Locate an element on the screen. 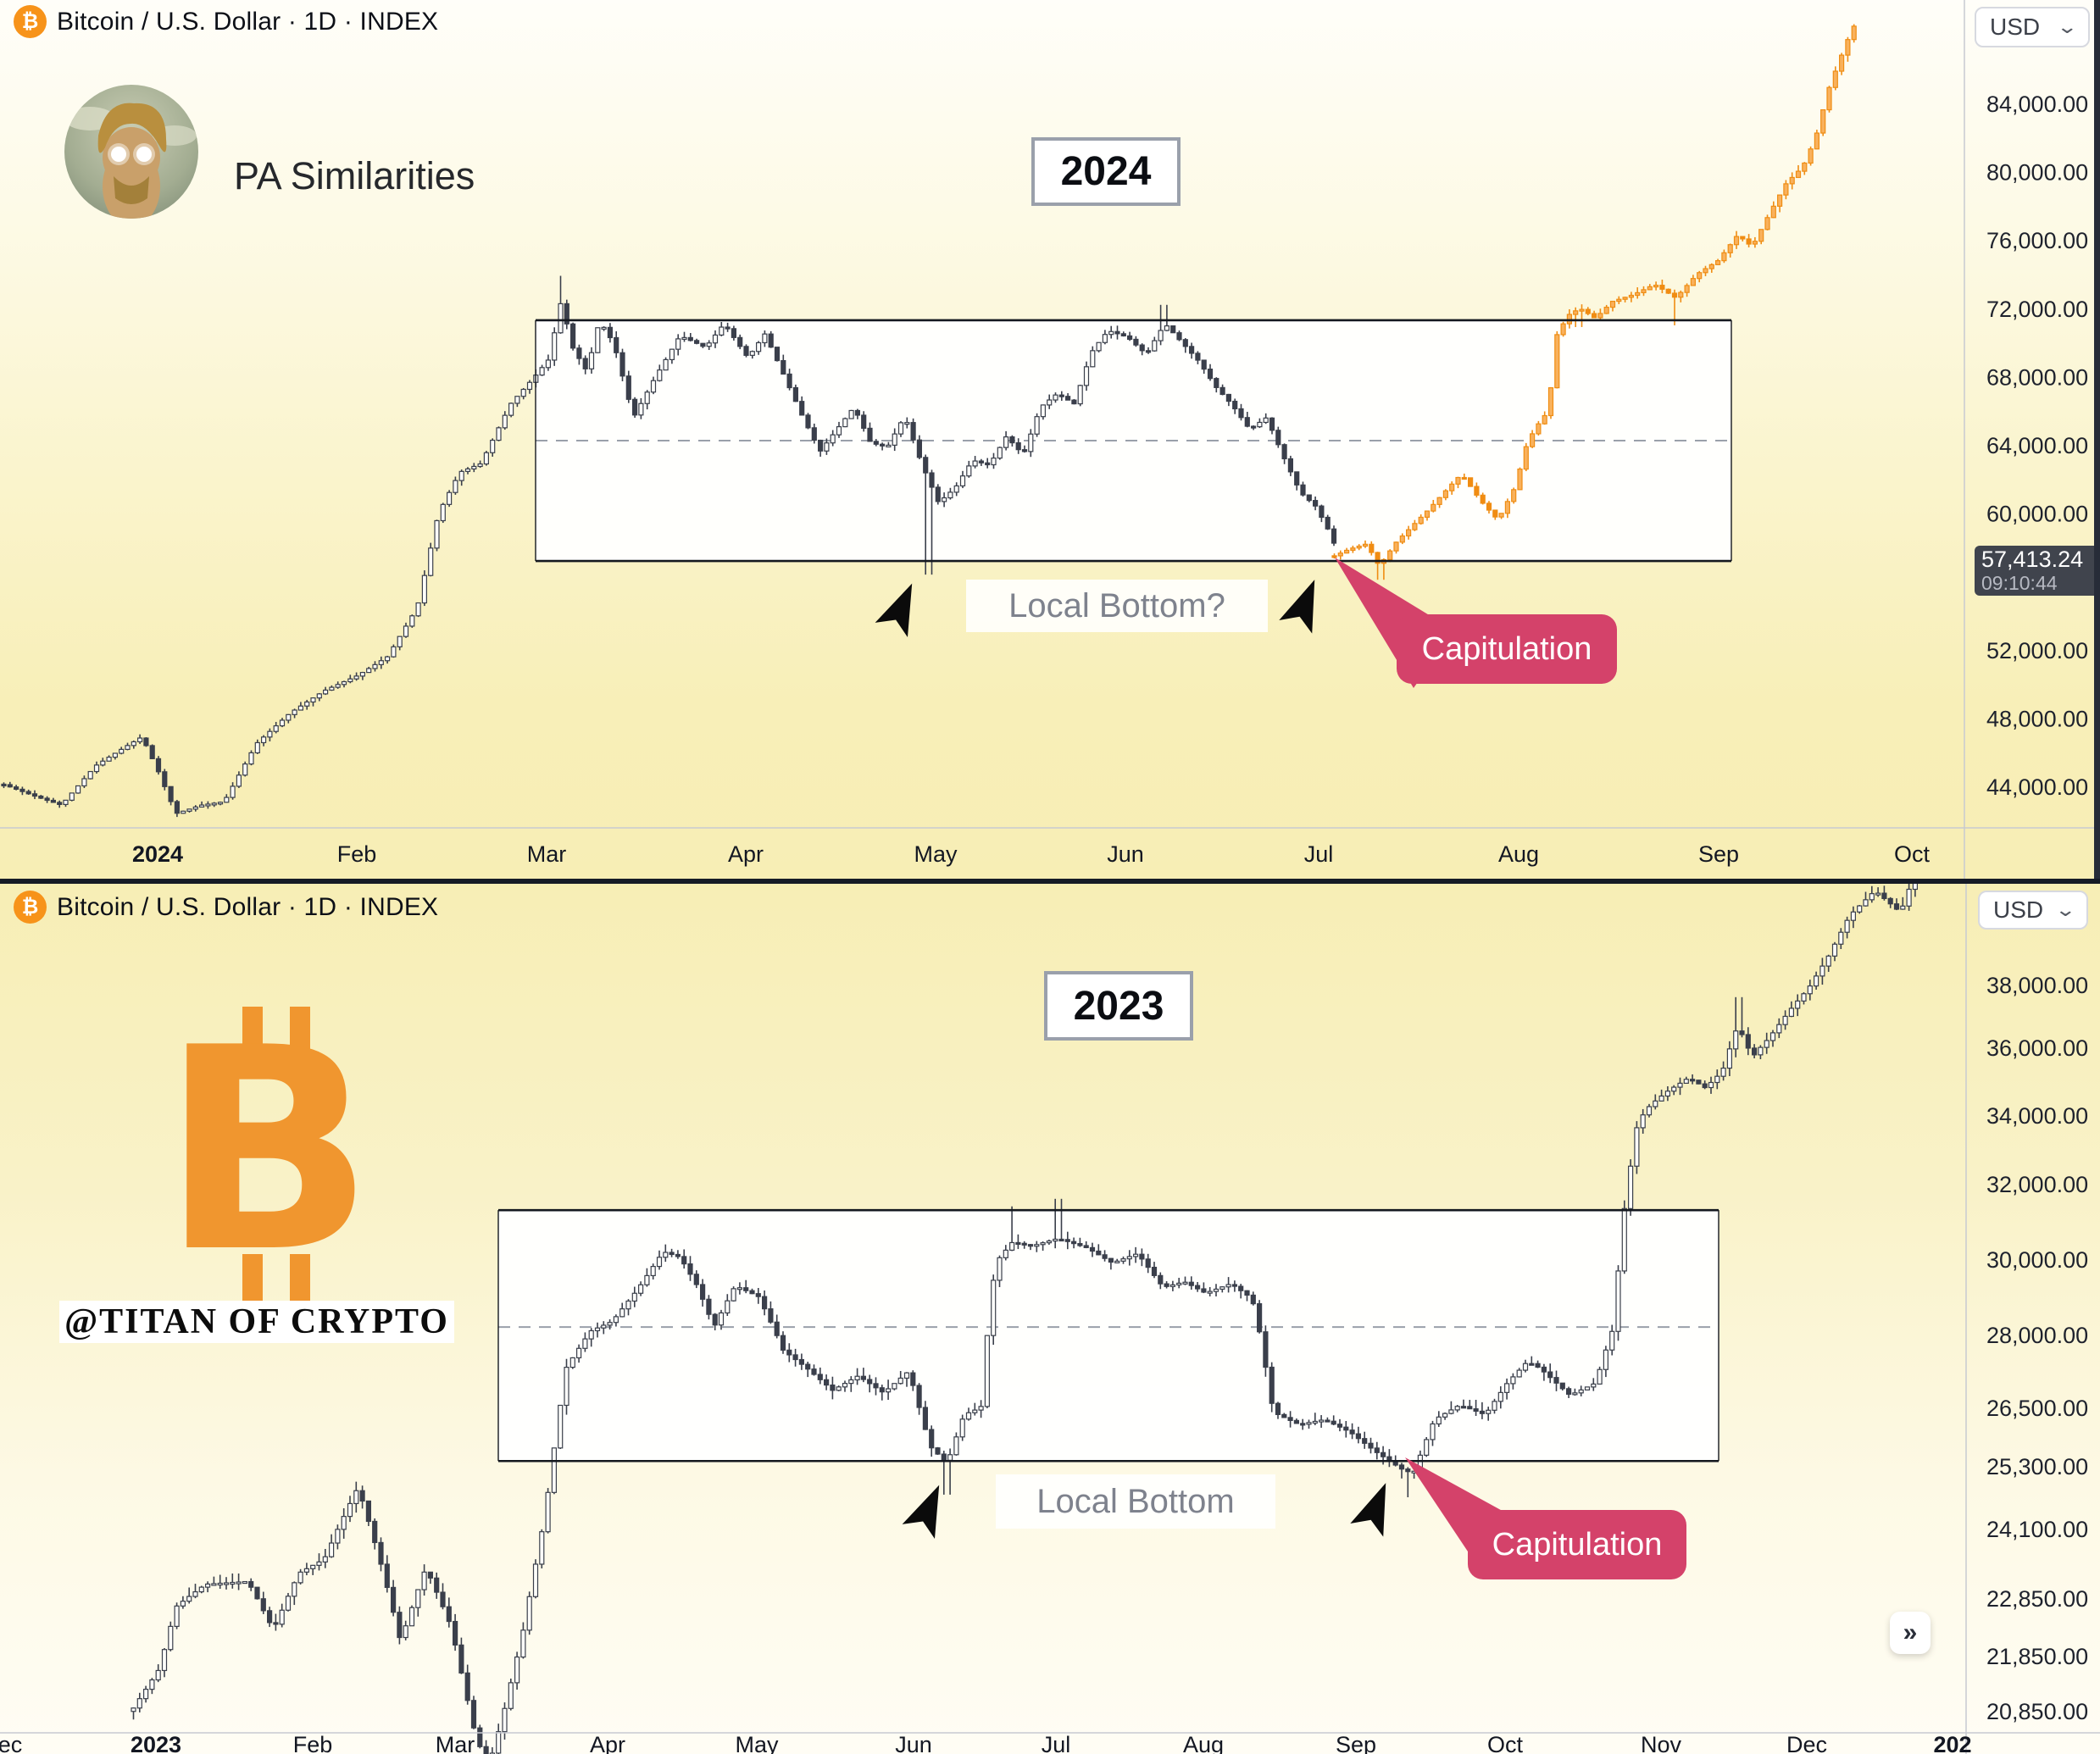  price-tick: 64,000.00 is located at coordinates (2037, 445).